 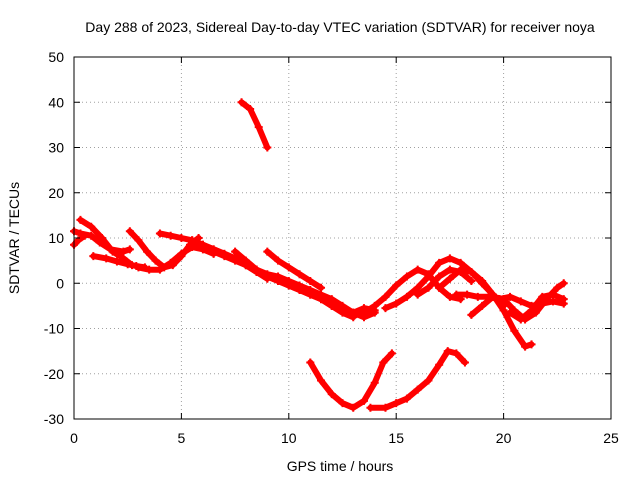 What do you see at coordinates (56, 238) in the screenshot?
I see `y-tick-label: 10` at bounding box center [56, 238].